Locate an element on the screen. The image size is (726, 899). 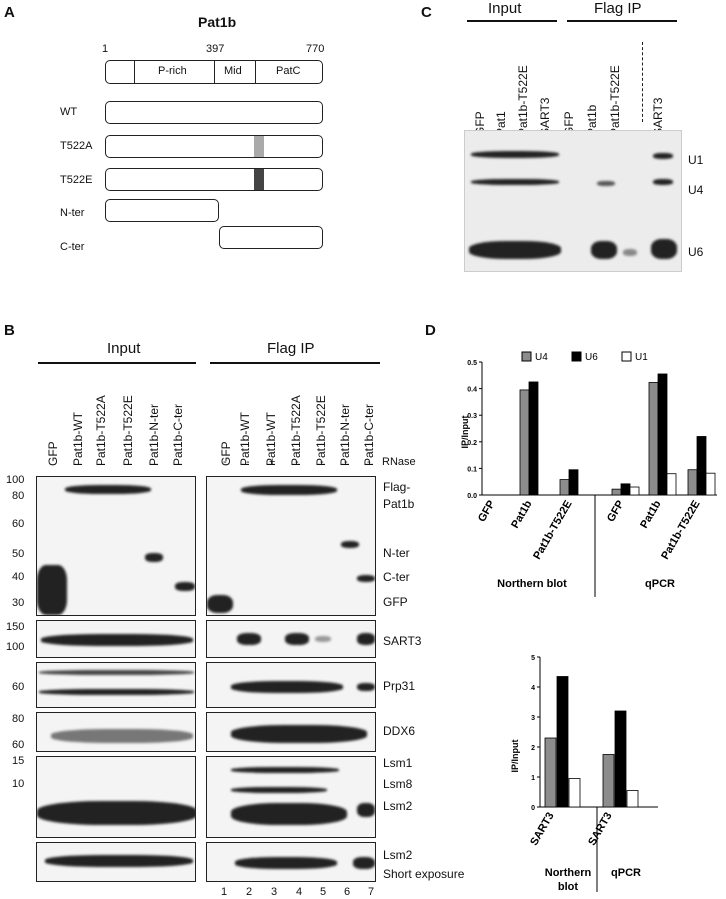
lane-number: 1 is located at coordinates (224, 892).